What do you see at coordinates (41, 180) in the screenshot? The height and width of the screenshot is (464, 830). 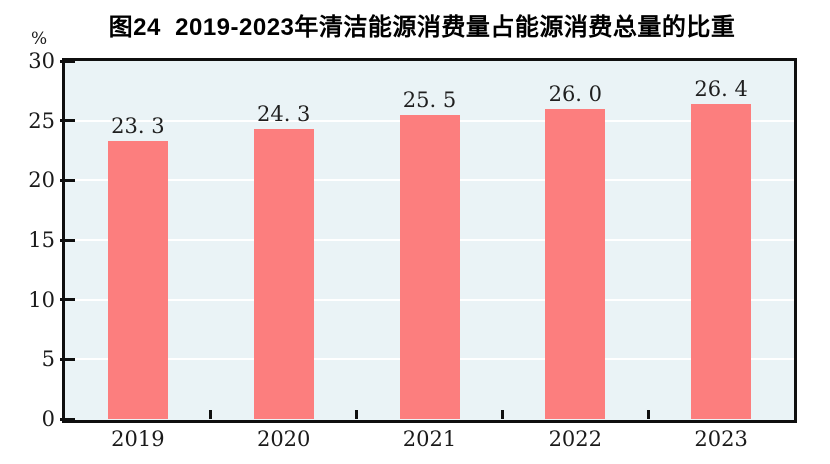 I see `y-tick-label: 20` at bounding box center [41, 180].